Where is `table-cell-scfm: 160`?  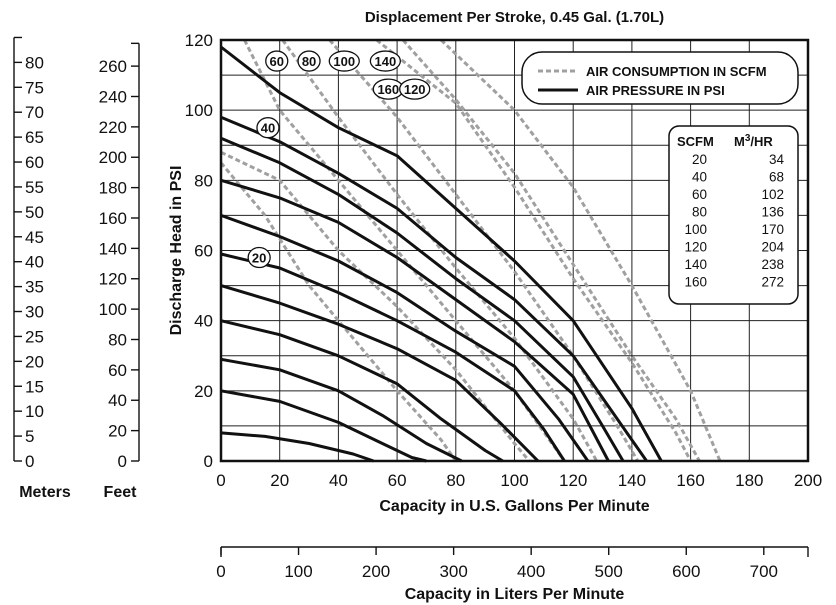
table-cell-scfm: 160 is located at coordinates (695, 282).